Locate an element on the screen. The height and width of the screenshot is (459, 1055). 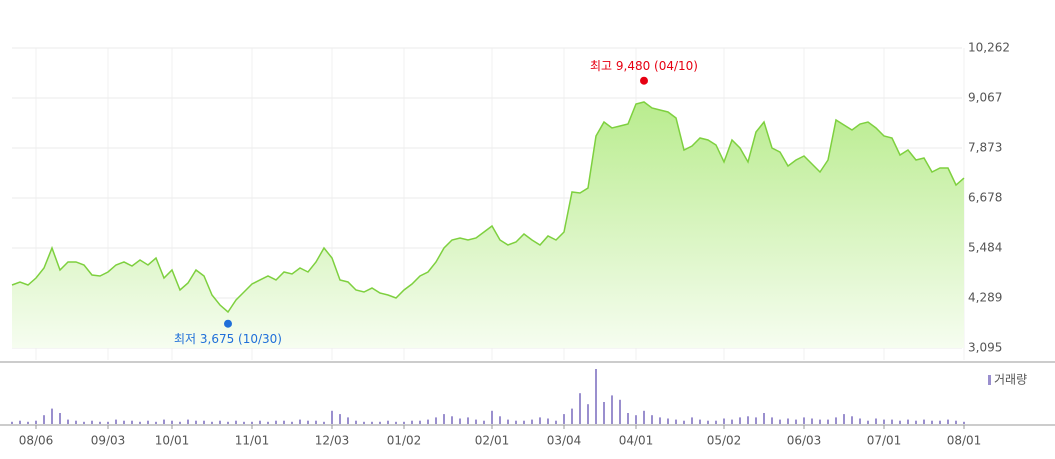
x-tick-label: 01/02 is located at coordinates (404, 441).